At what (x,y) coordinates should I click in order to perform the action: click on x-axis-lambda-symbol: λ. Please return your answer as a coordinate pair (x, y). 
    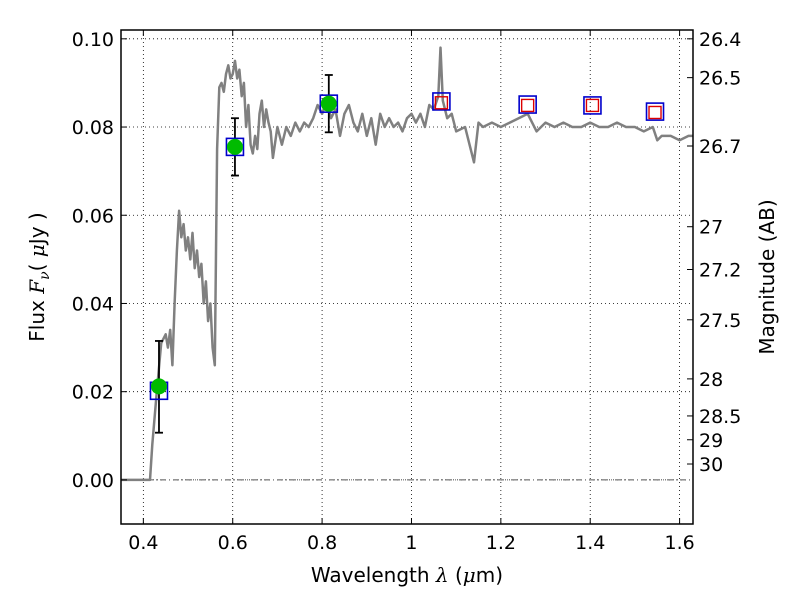
    Looking at the image, I should click on (442, 575).